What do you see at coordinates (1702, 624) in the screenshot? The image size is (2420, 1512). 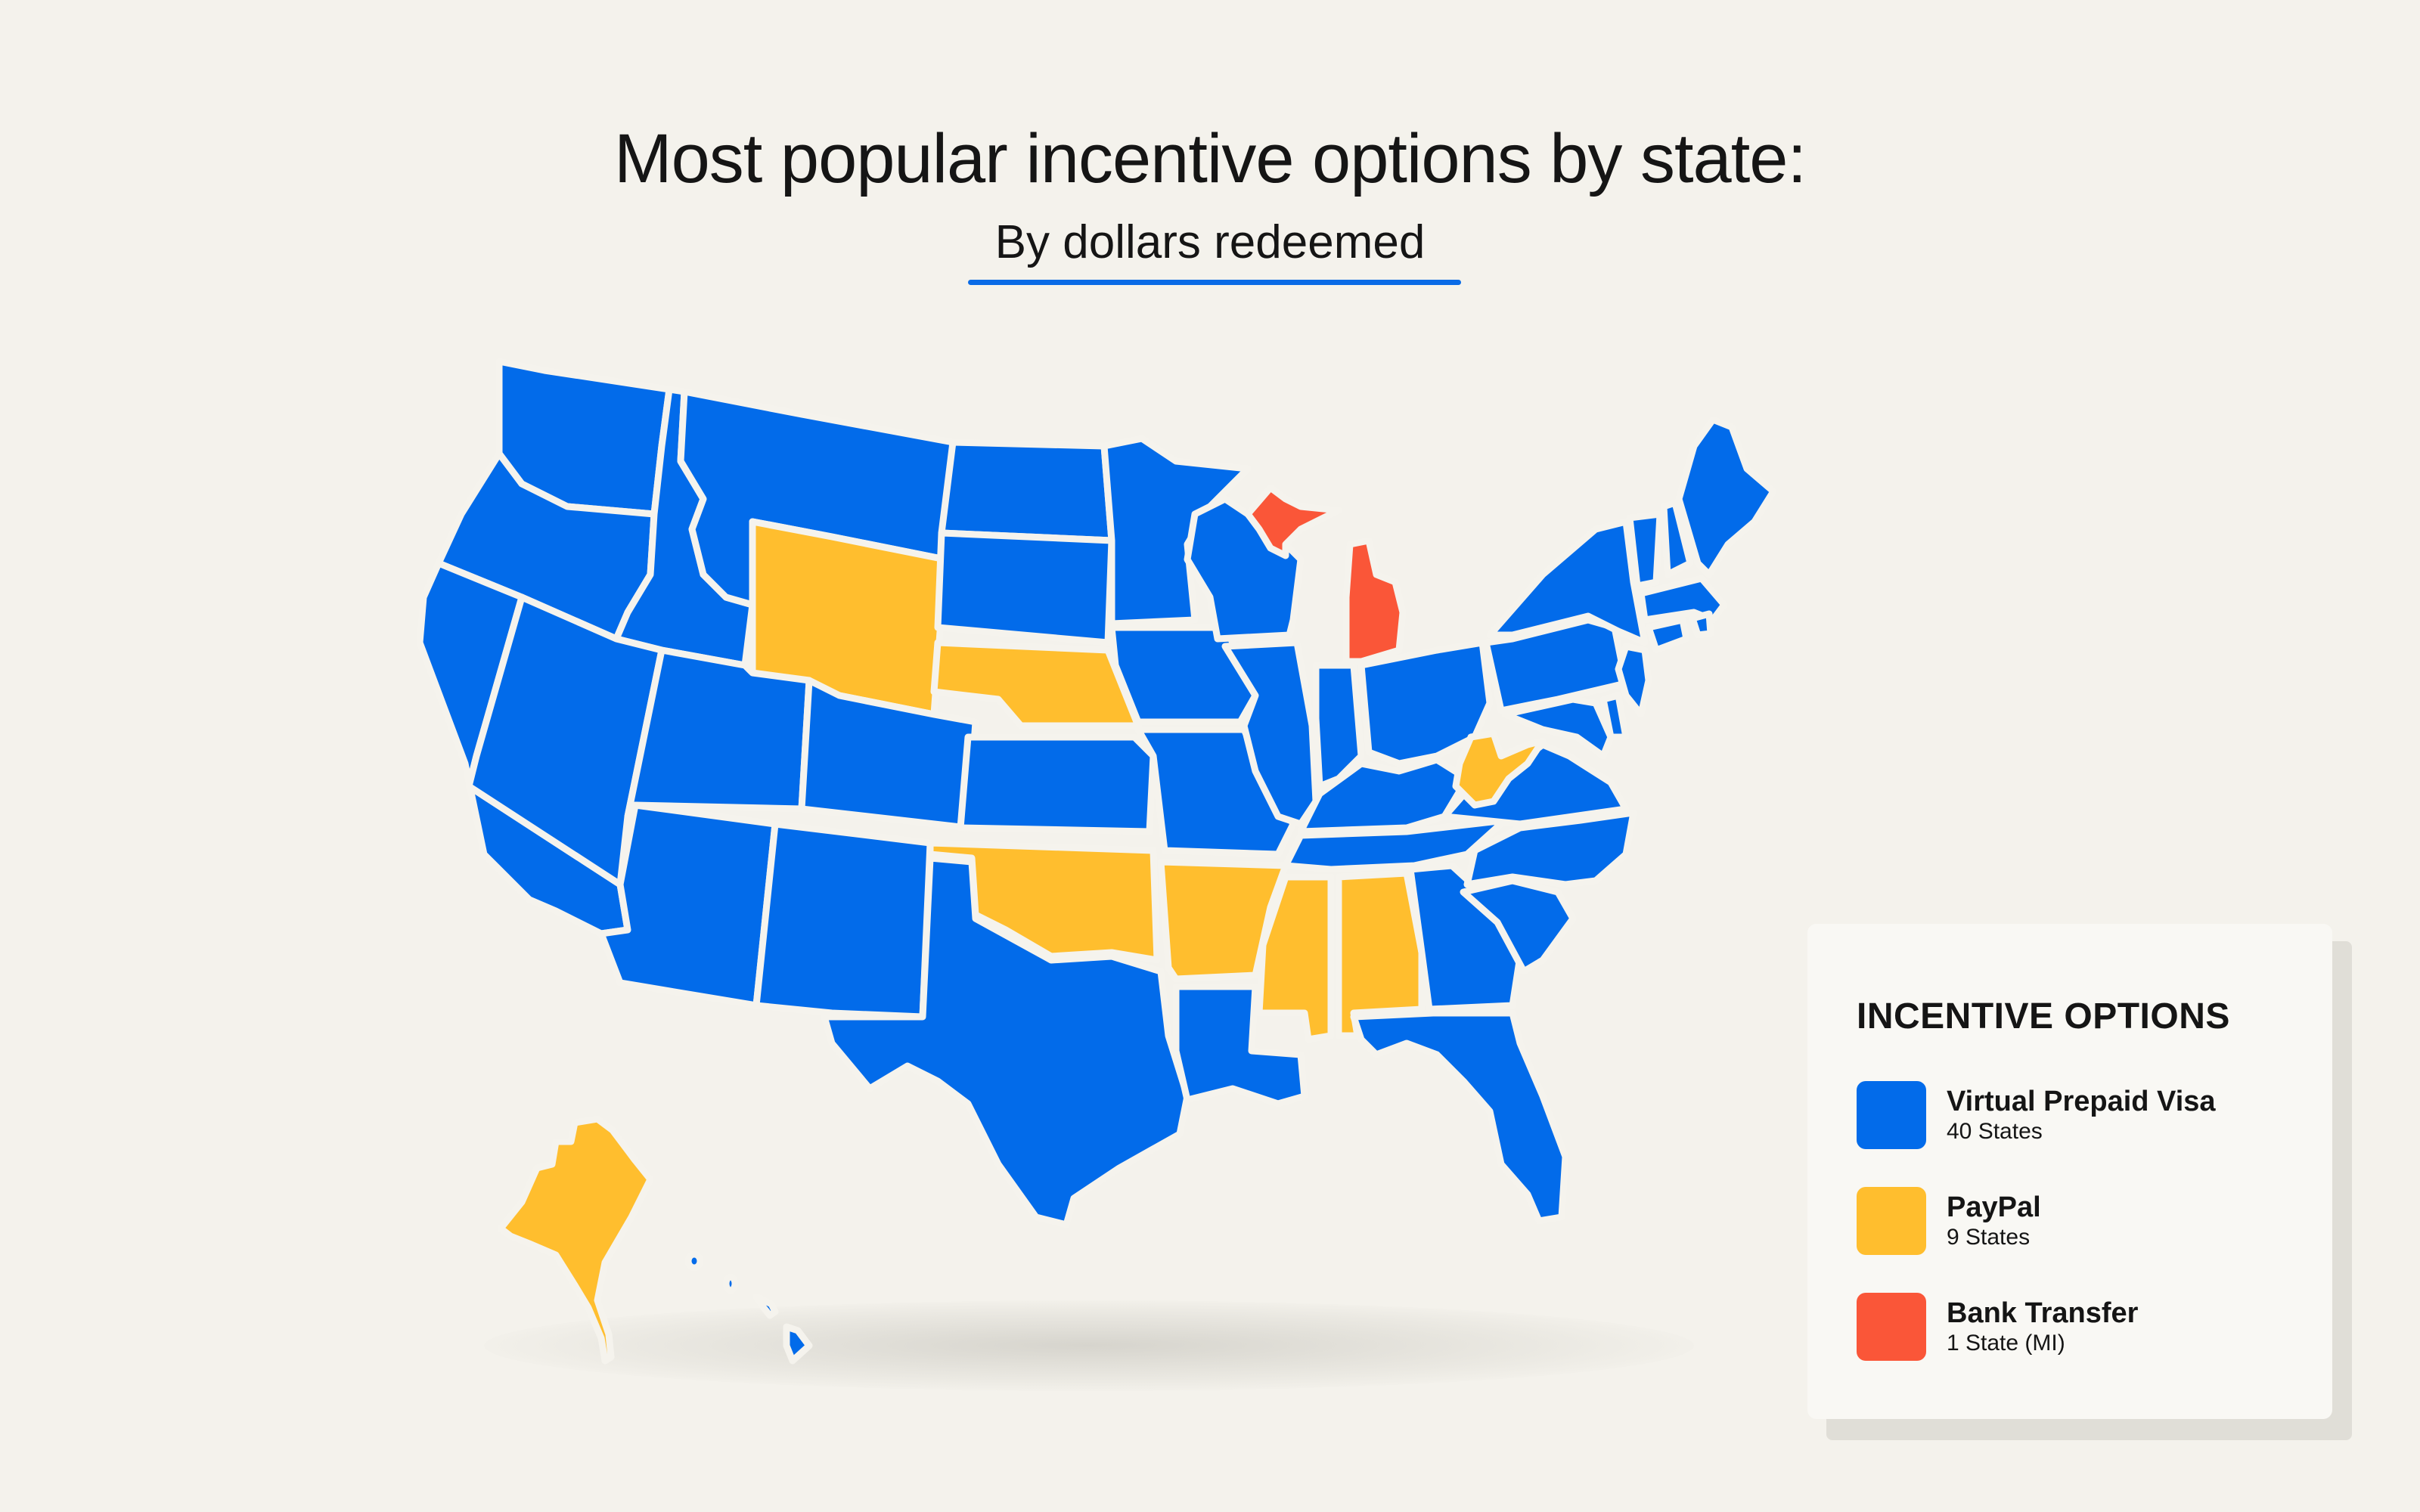 I see `state-RI` at bounding box center [1702, 624].